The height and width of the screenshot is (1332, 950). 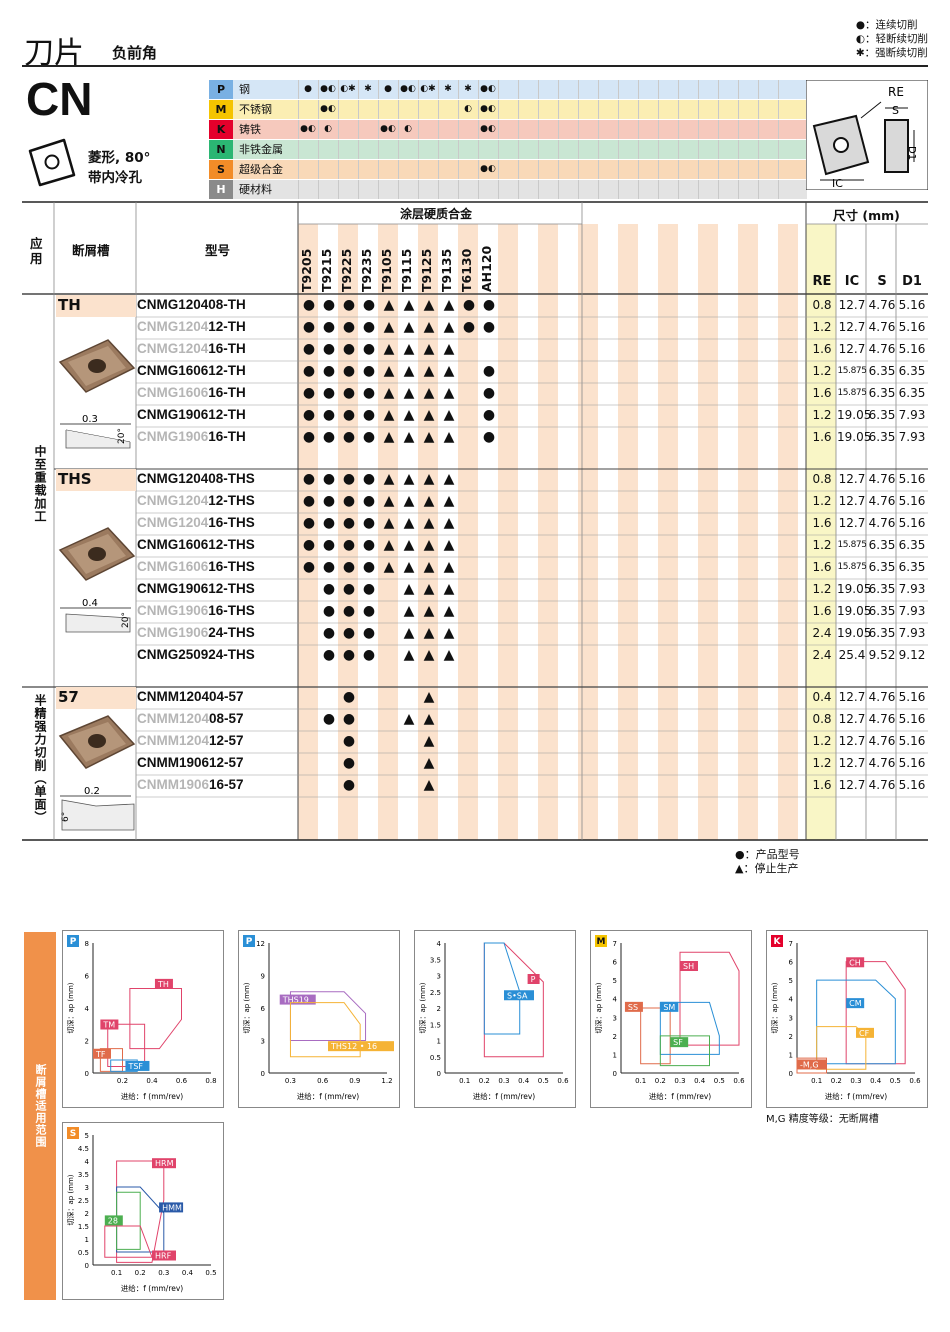 I want to click on table-row: CNMM120412-57 ● ▲ 1.2 12.7 4.76 5.16, so click(x=532, y=741).